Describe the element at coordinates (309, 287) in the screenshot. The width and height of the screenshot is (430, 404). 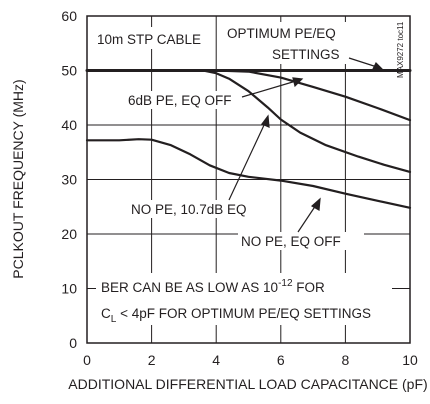
I see `ber-note-suffix: FOR` at that location.